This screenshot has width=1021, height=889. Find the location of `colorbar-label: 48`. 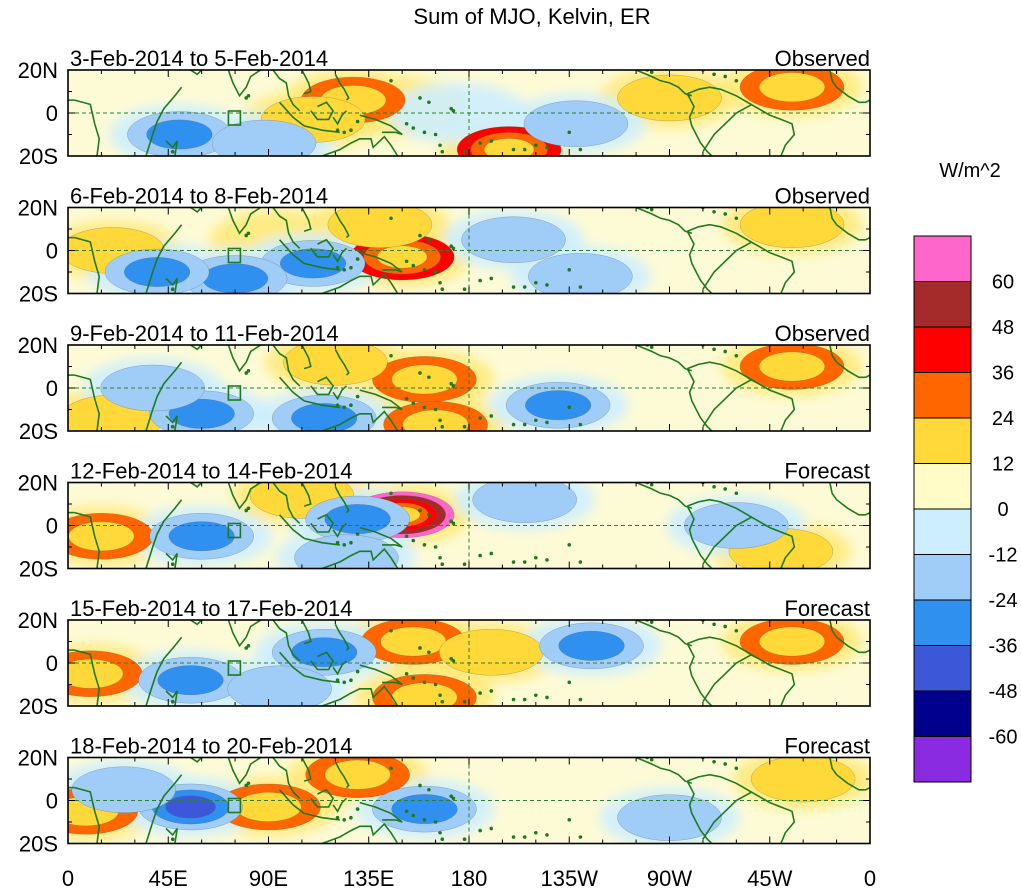

colorbar-label: 48 is located at coordinates (1003, 328).